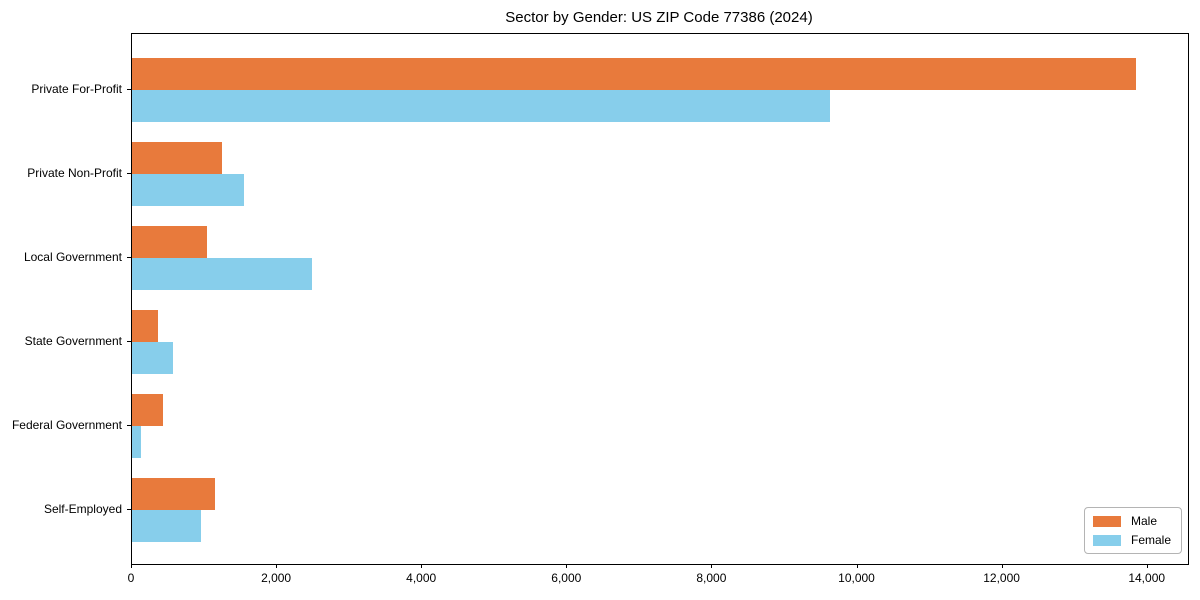  Describe the element at coordinates (166, 526) in the screenshot. I see `bar-female-self-employed` at that location.